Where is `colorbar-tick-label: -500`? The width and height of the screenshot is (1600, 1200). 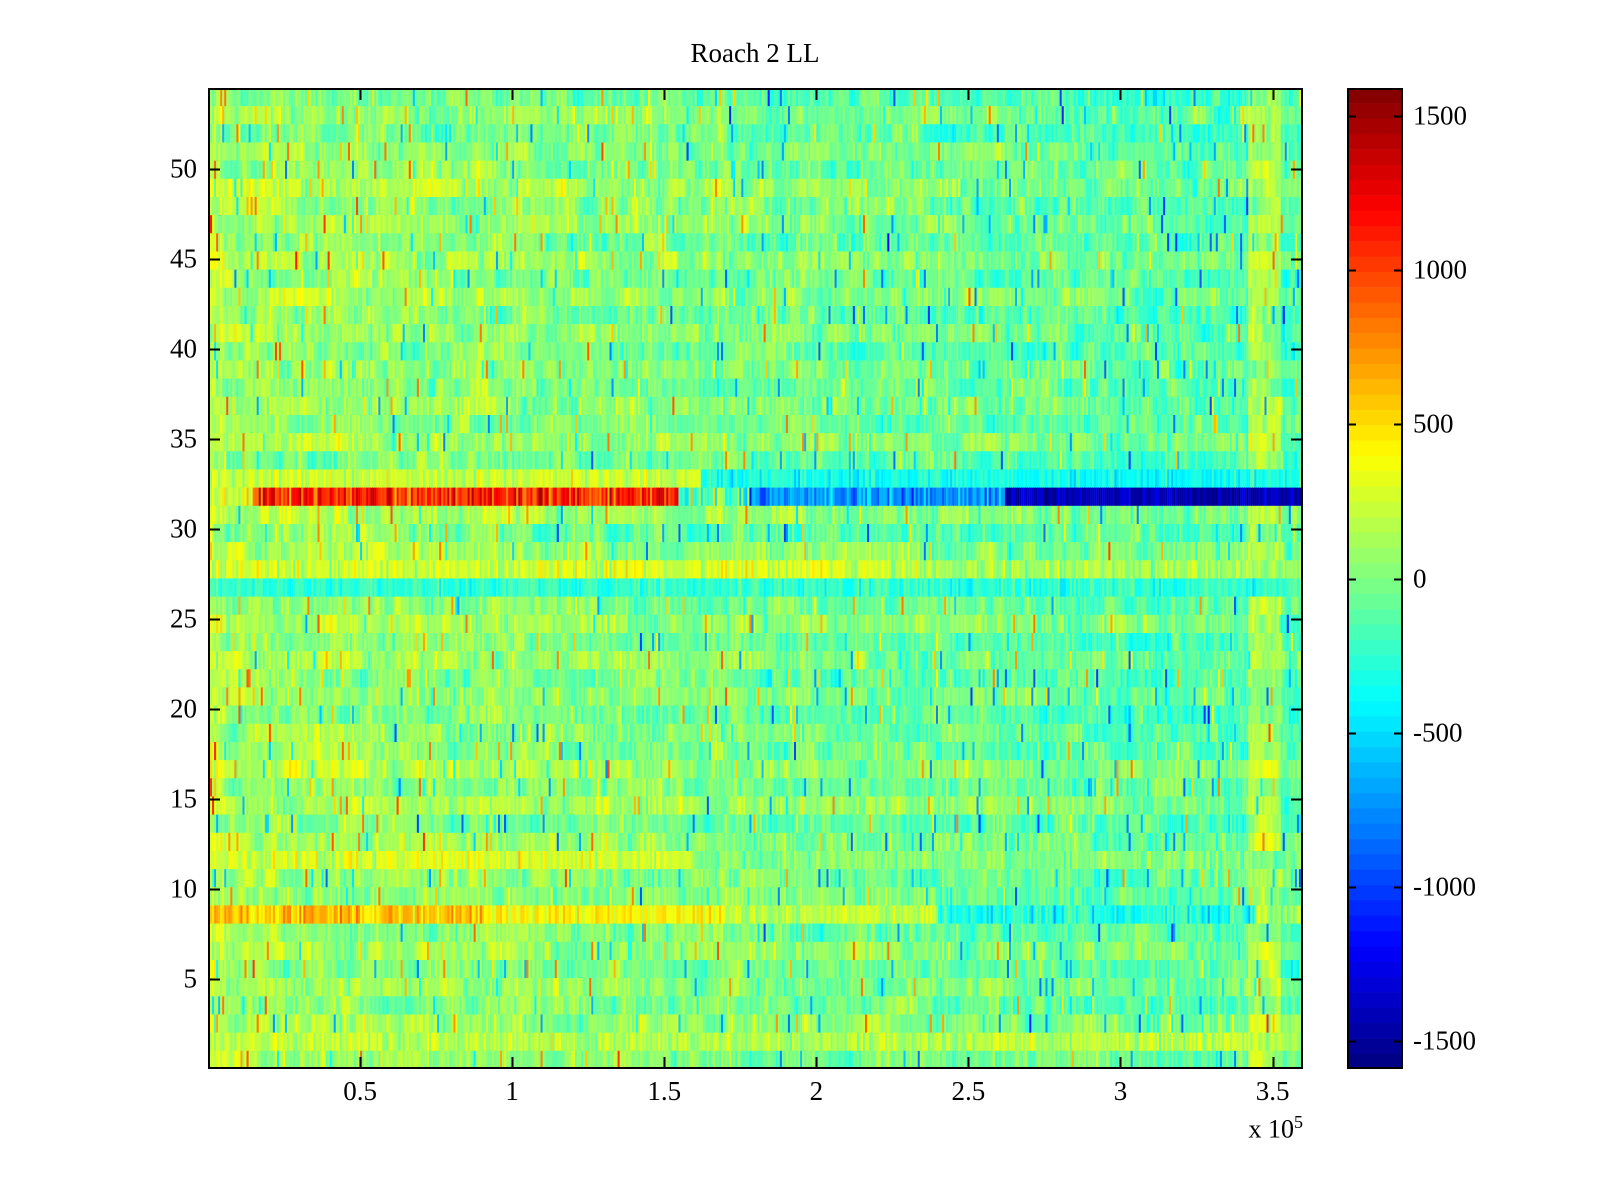
colorbar-tick-label: -500 is located at coordinates (1438, 732).